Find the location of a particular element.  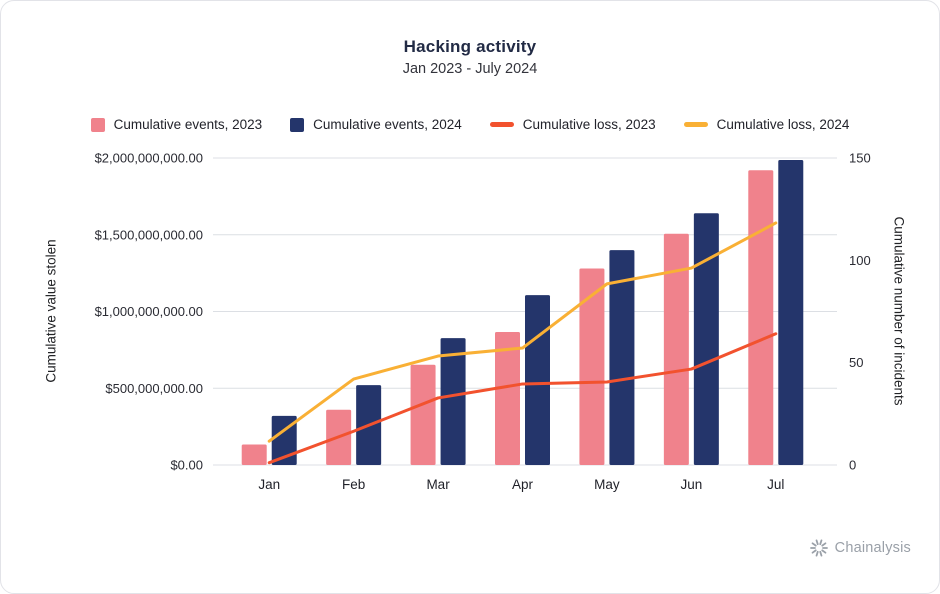

bar-2023-Apr is located at coordinates (507, 398).